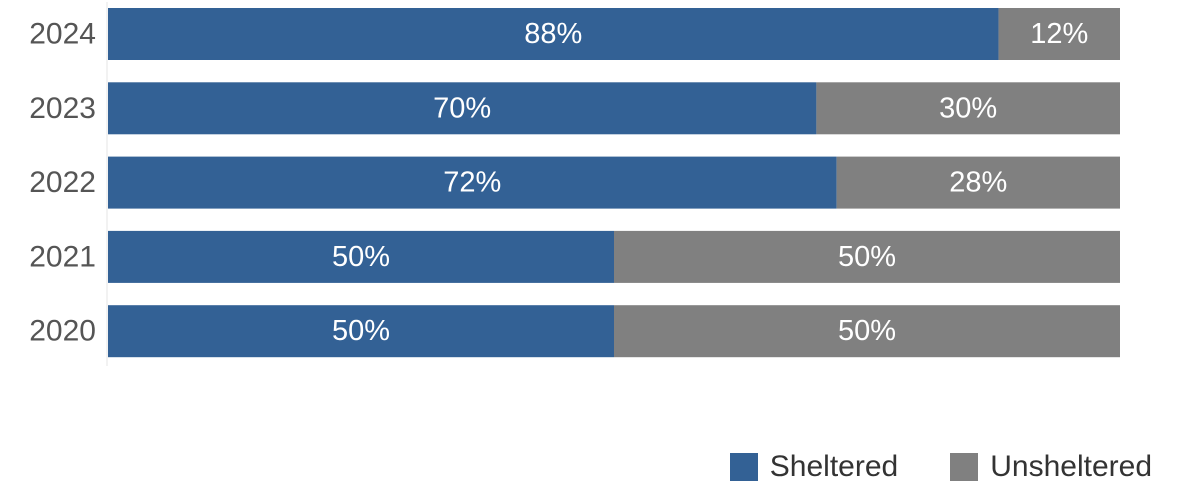 This screenshot has height=489, width=1178. Describe the element at coordinates (62, 331) in the screenshot. I see `y-tick-label-2020: 2020` at that location.